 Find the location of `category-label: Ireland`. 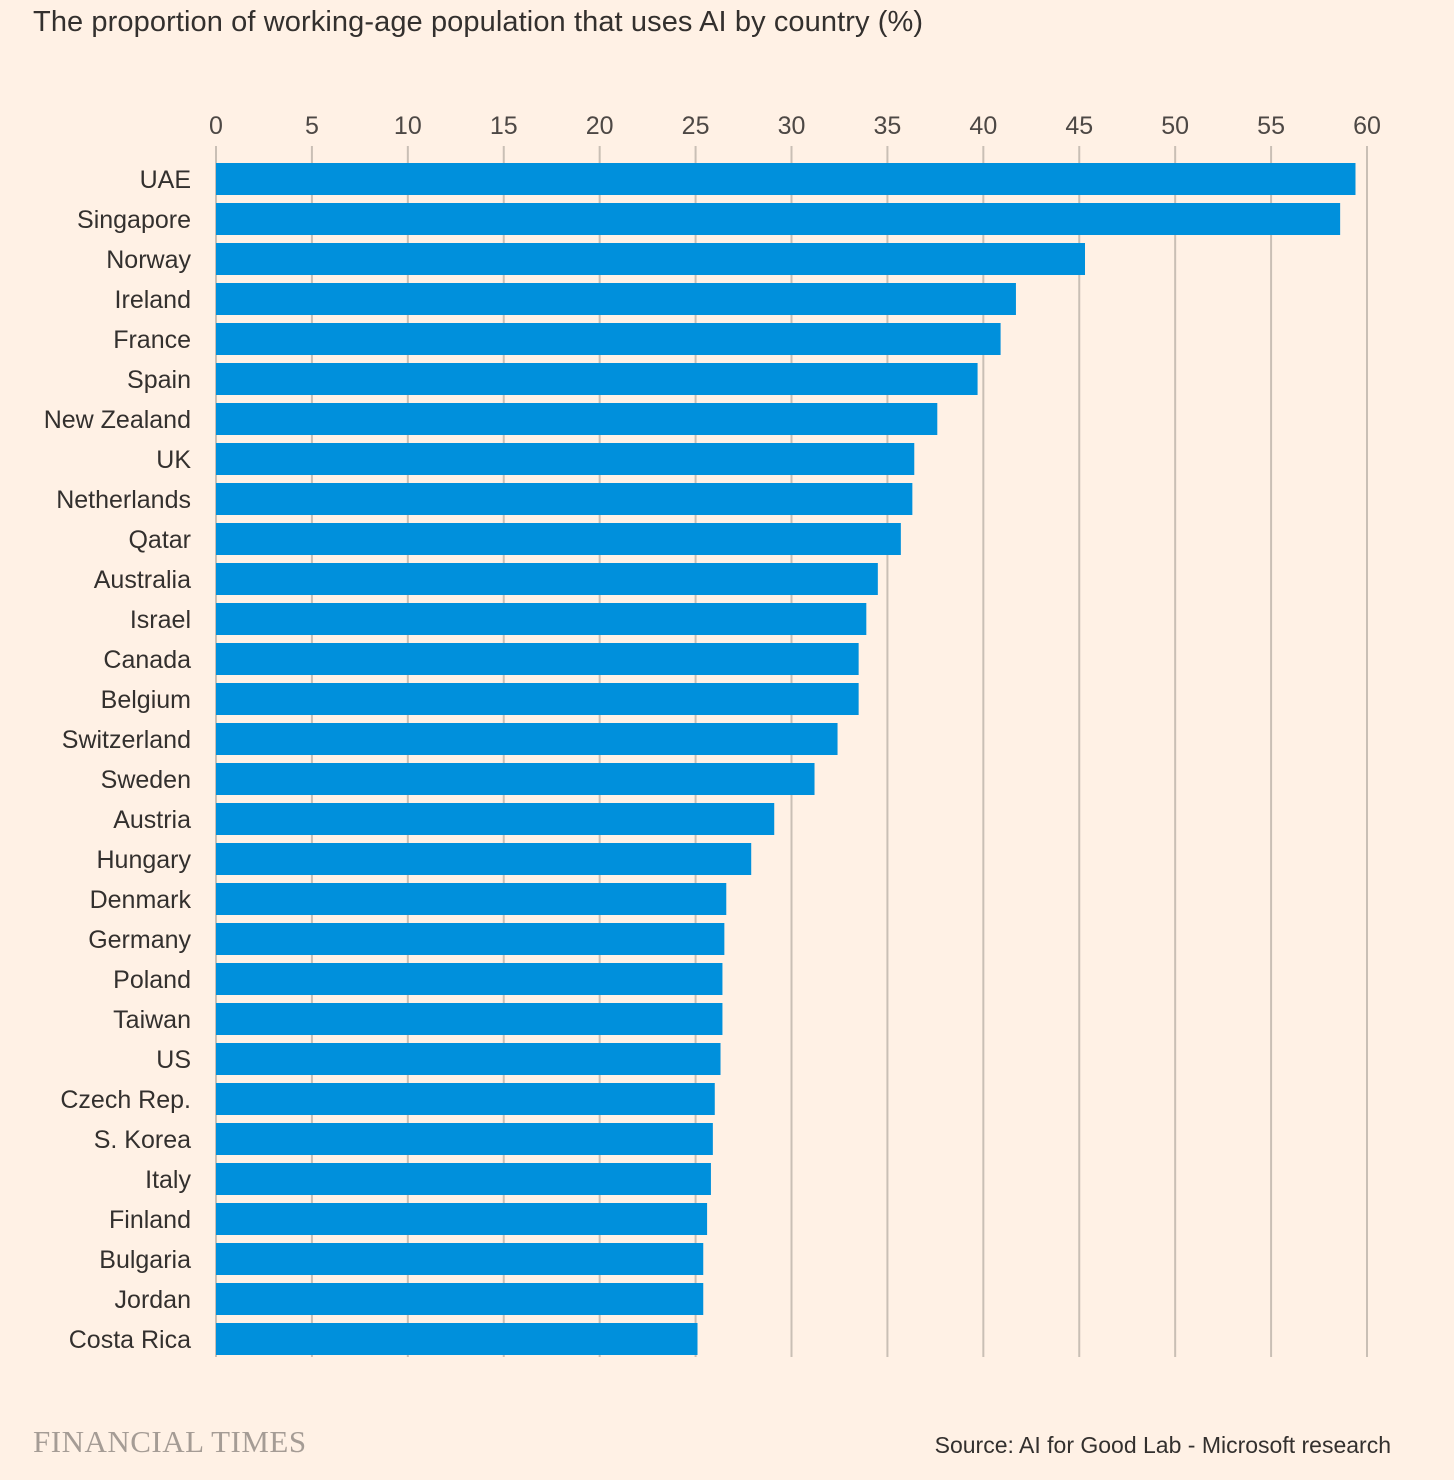

category-label: Ireland is located at coordinates (153, 300).